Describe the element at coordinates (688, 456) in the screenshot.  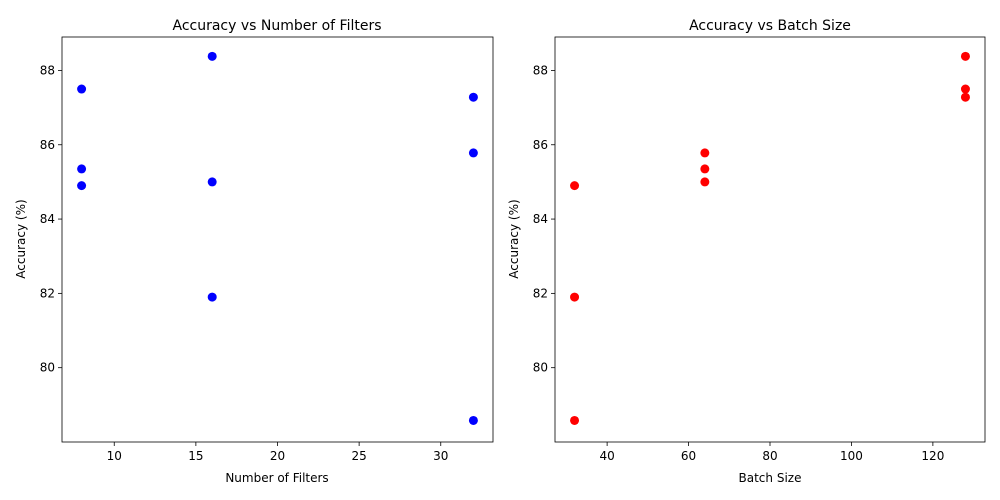
I see `x-tick-label: 60` at that location.